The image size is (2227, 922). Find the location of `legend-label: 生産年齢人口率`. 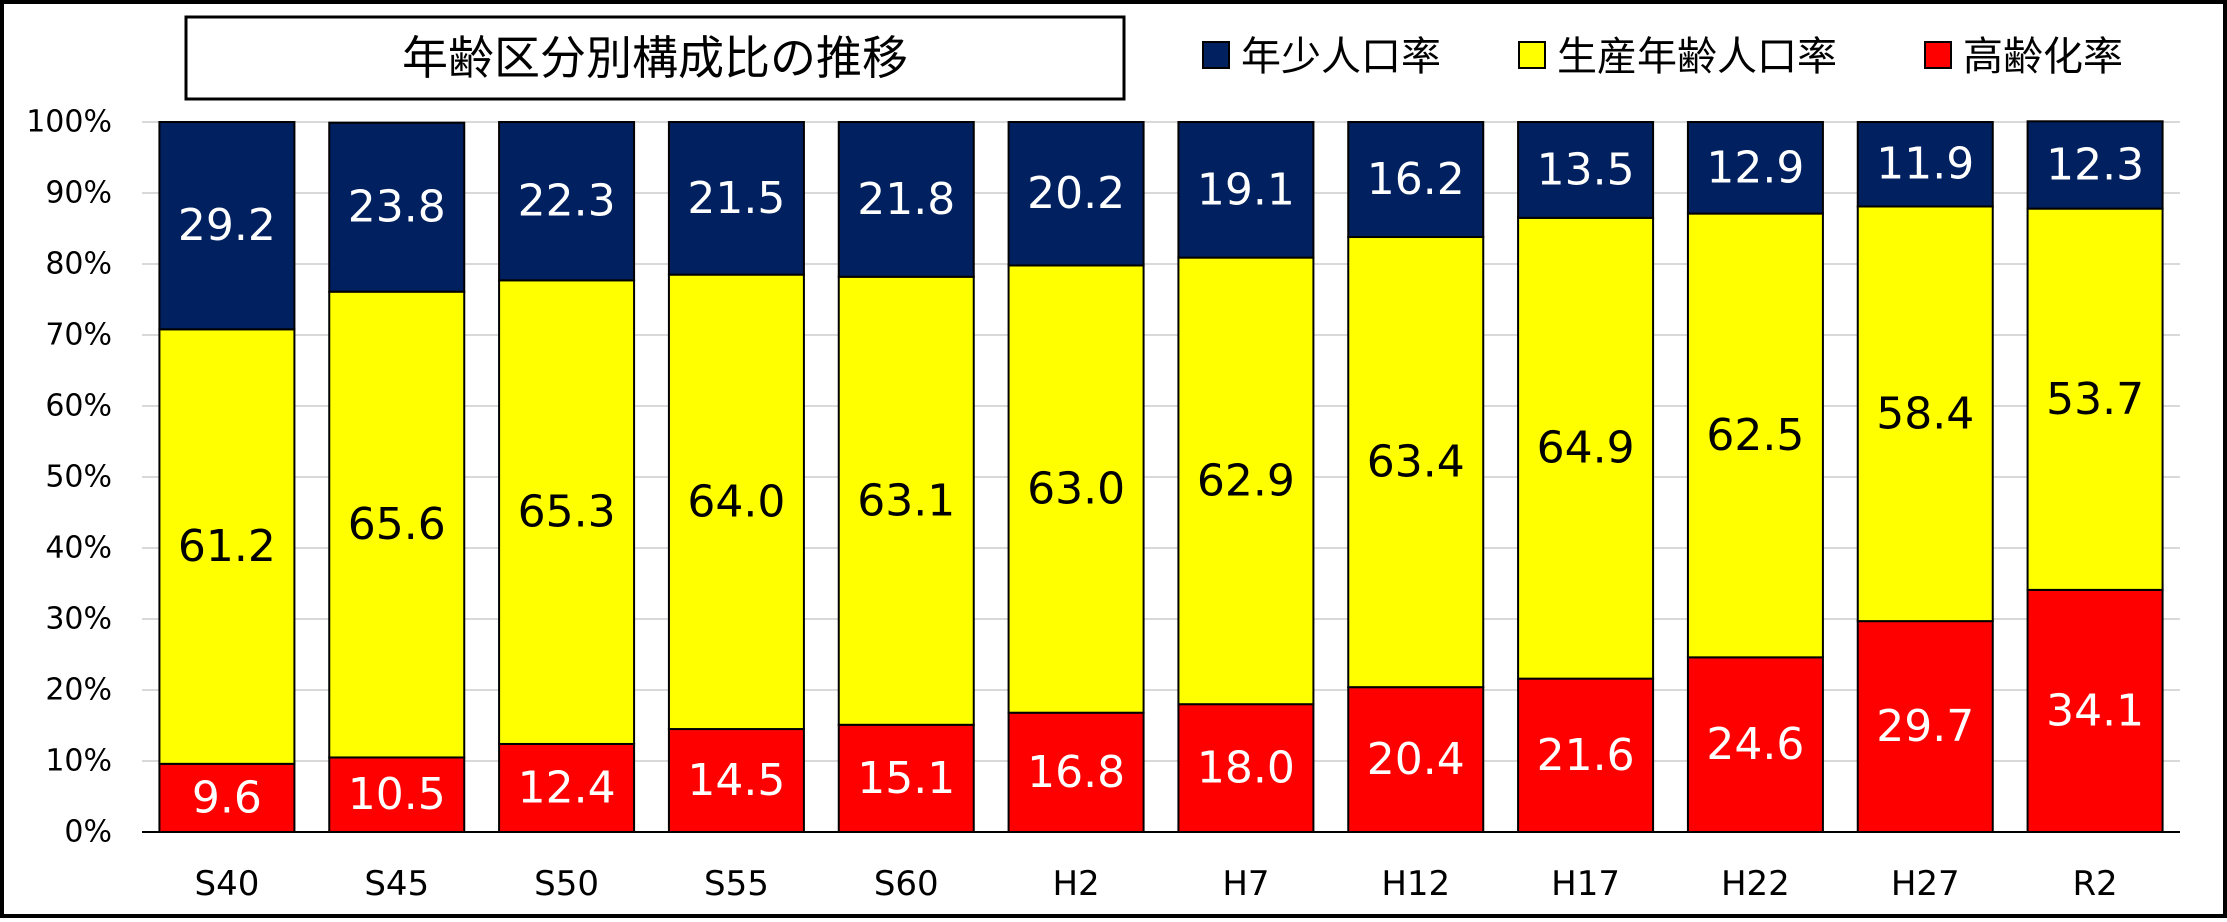

legend-label: 生産年齢人口率 is located at coordinates (1697, 57).